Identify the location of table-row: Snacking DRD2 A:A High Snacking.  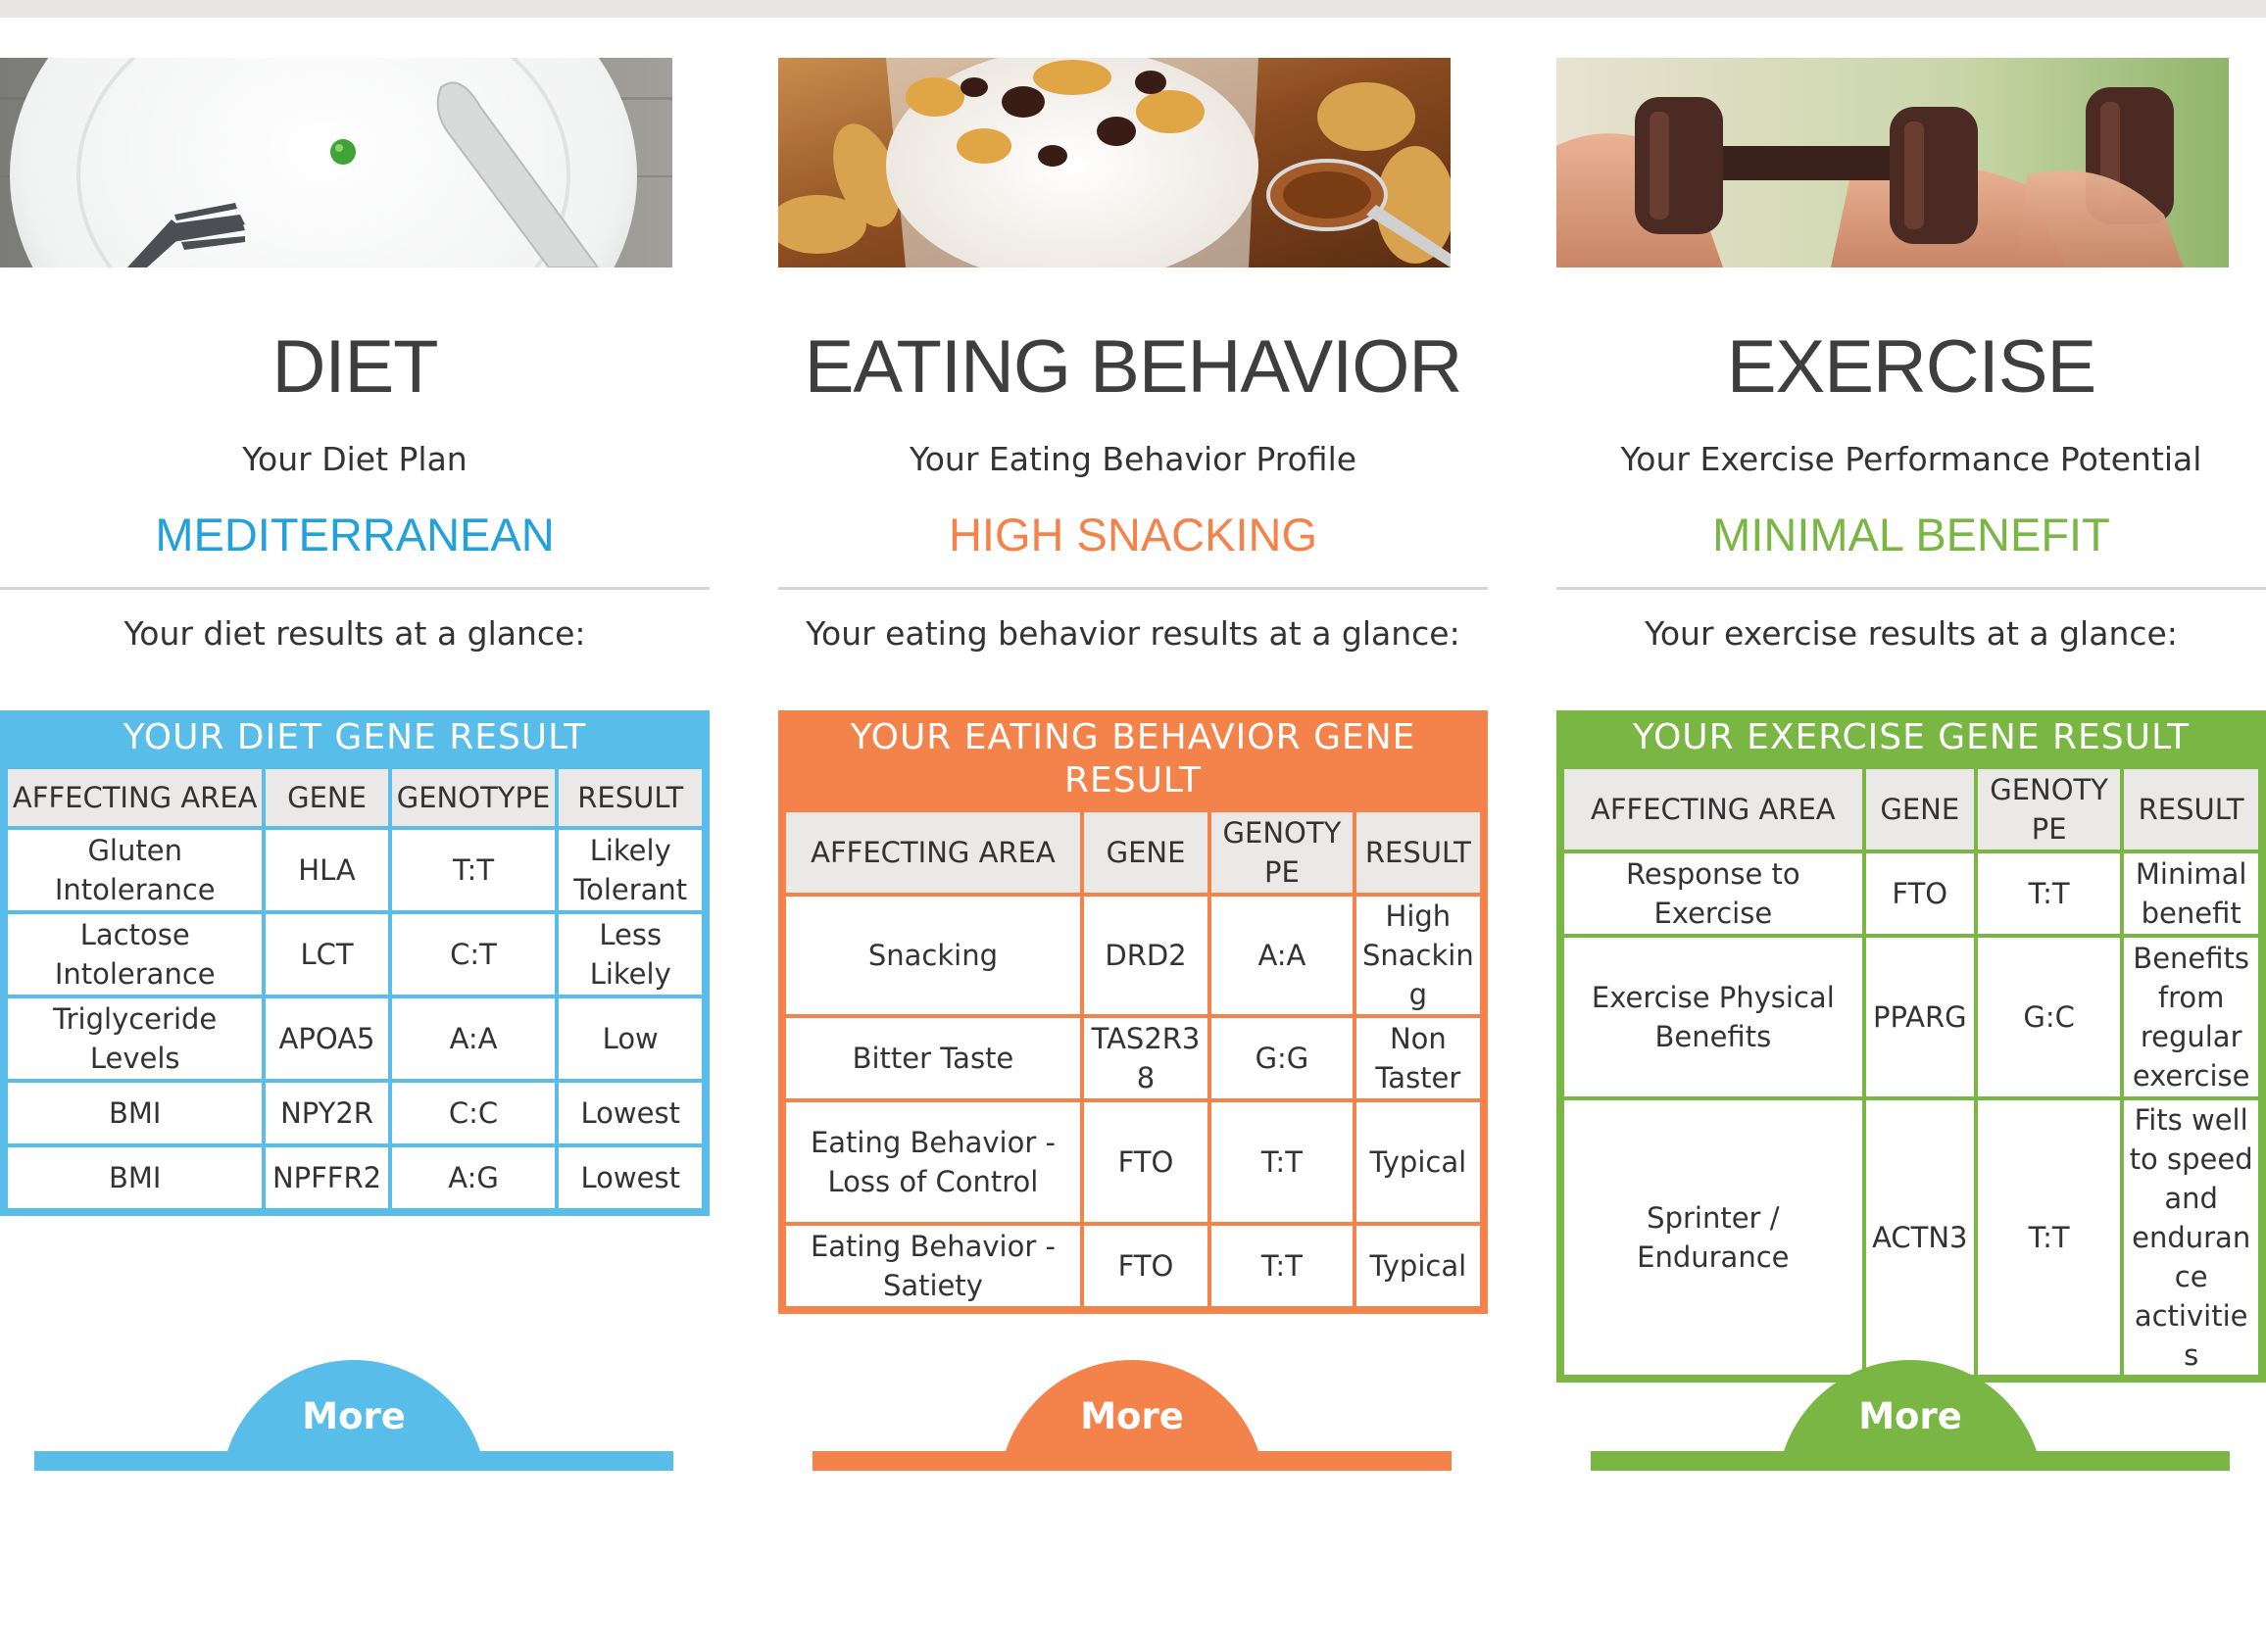
(1134, 955).